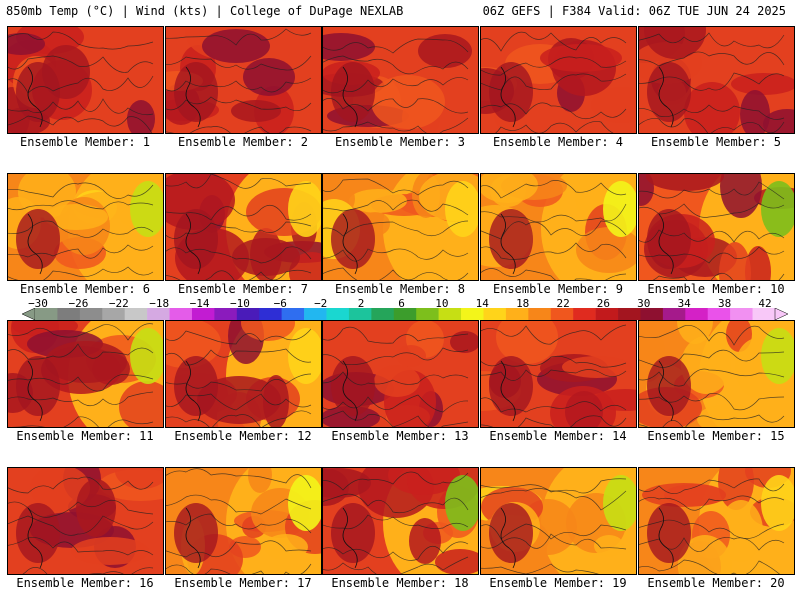  I want to click on ensemble-member-label: Ensemble Member: 19, so click(558, 583).